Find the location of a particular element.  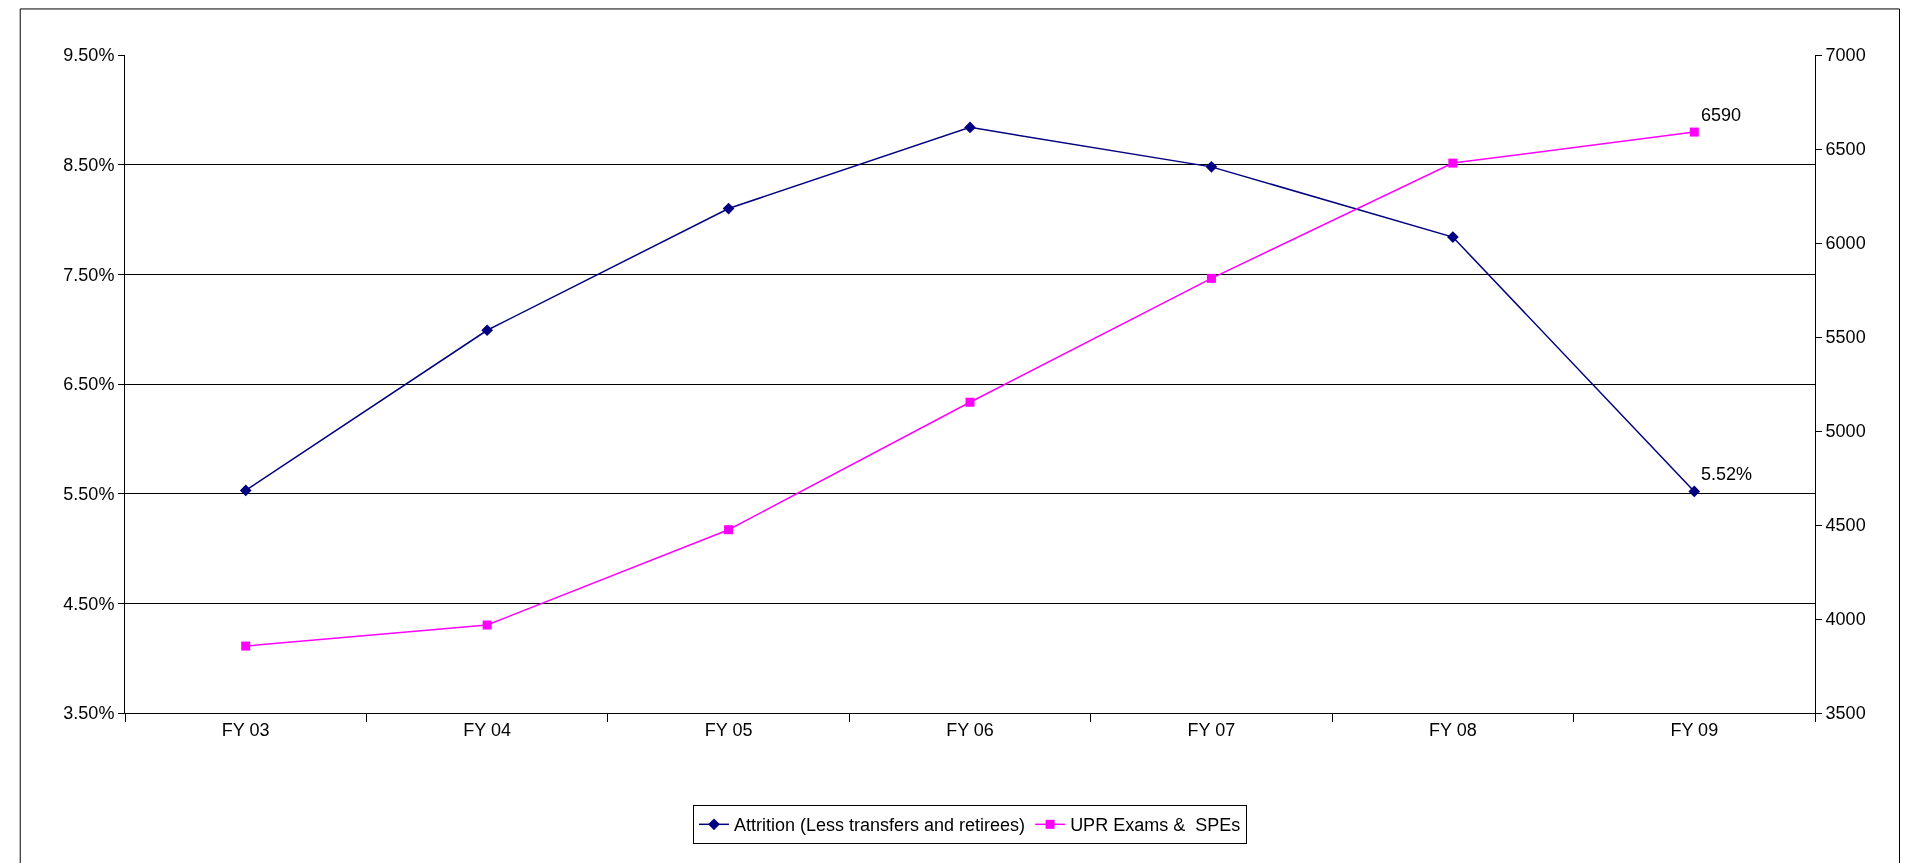

x-tick-label: FY 09 is located at coordinates (1694, 729).